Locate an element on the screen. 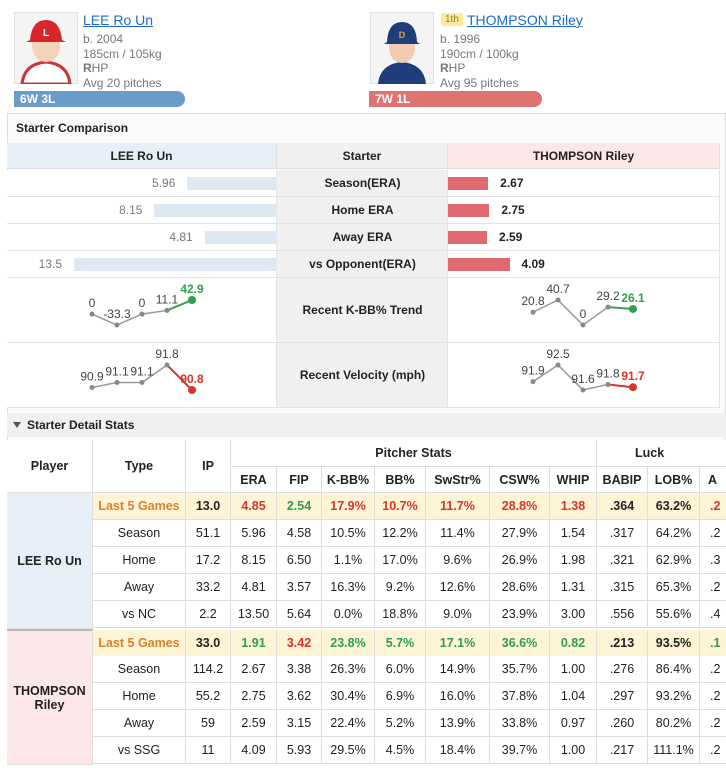 This screenshot has width=726, height=771. trend-chart: 90.9 91.1 91.191.890.8 is located at coordinates (142, 370).